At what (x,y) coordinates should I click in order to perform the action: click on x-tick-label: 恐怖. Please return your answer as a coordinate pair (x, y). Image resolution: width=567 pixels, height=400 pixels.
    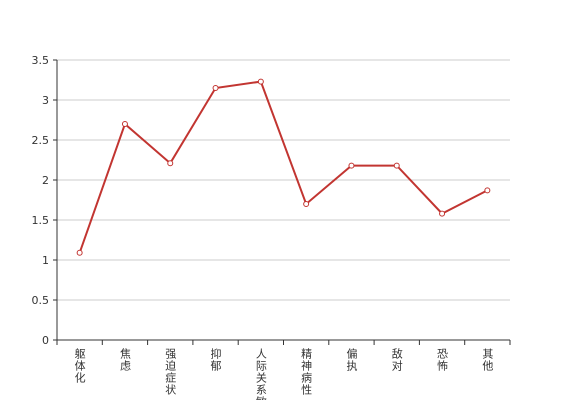
    Looking at the image, I should click on (442, 360).